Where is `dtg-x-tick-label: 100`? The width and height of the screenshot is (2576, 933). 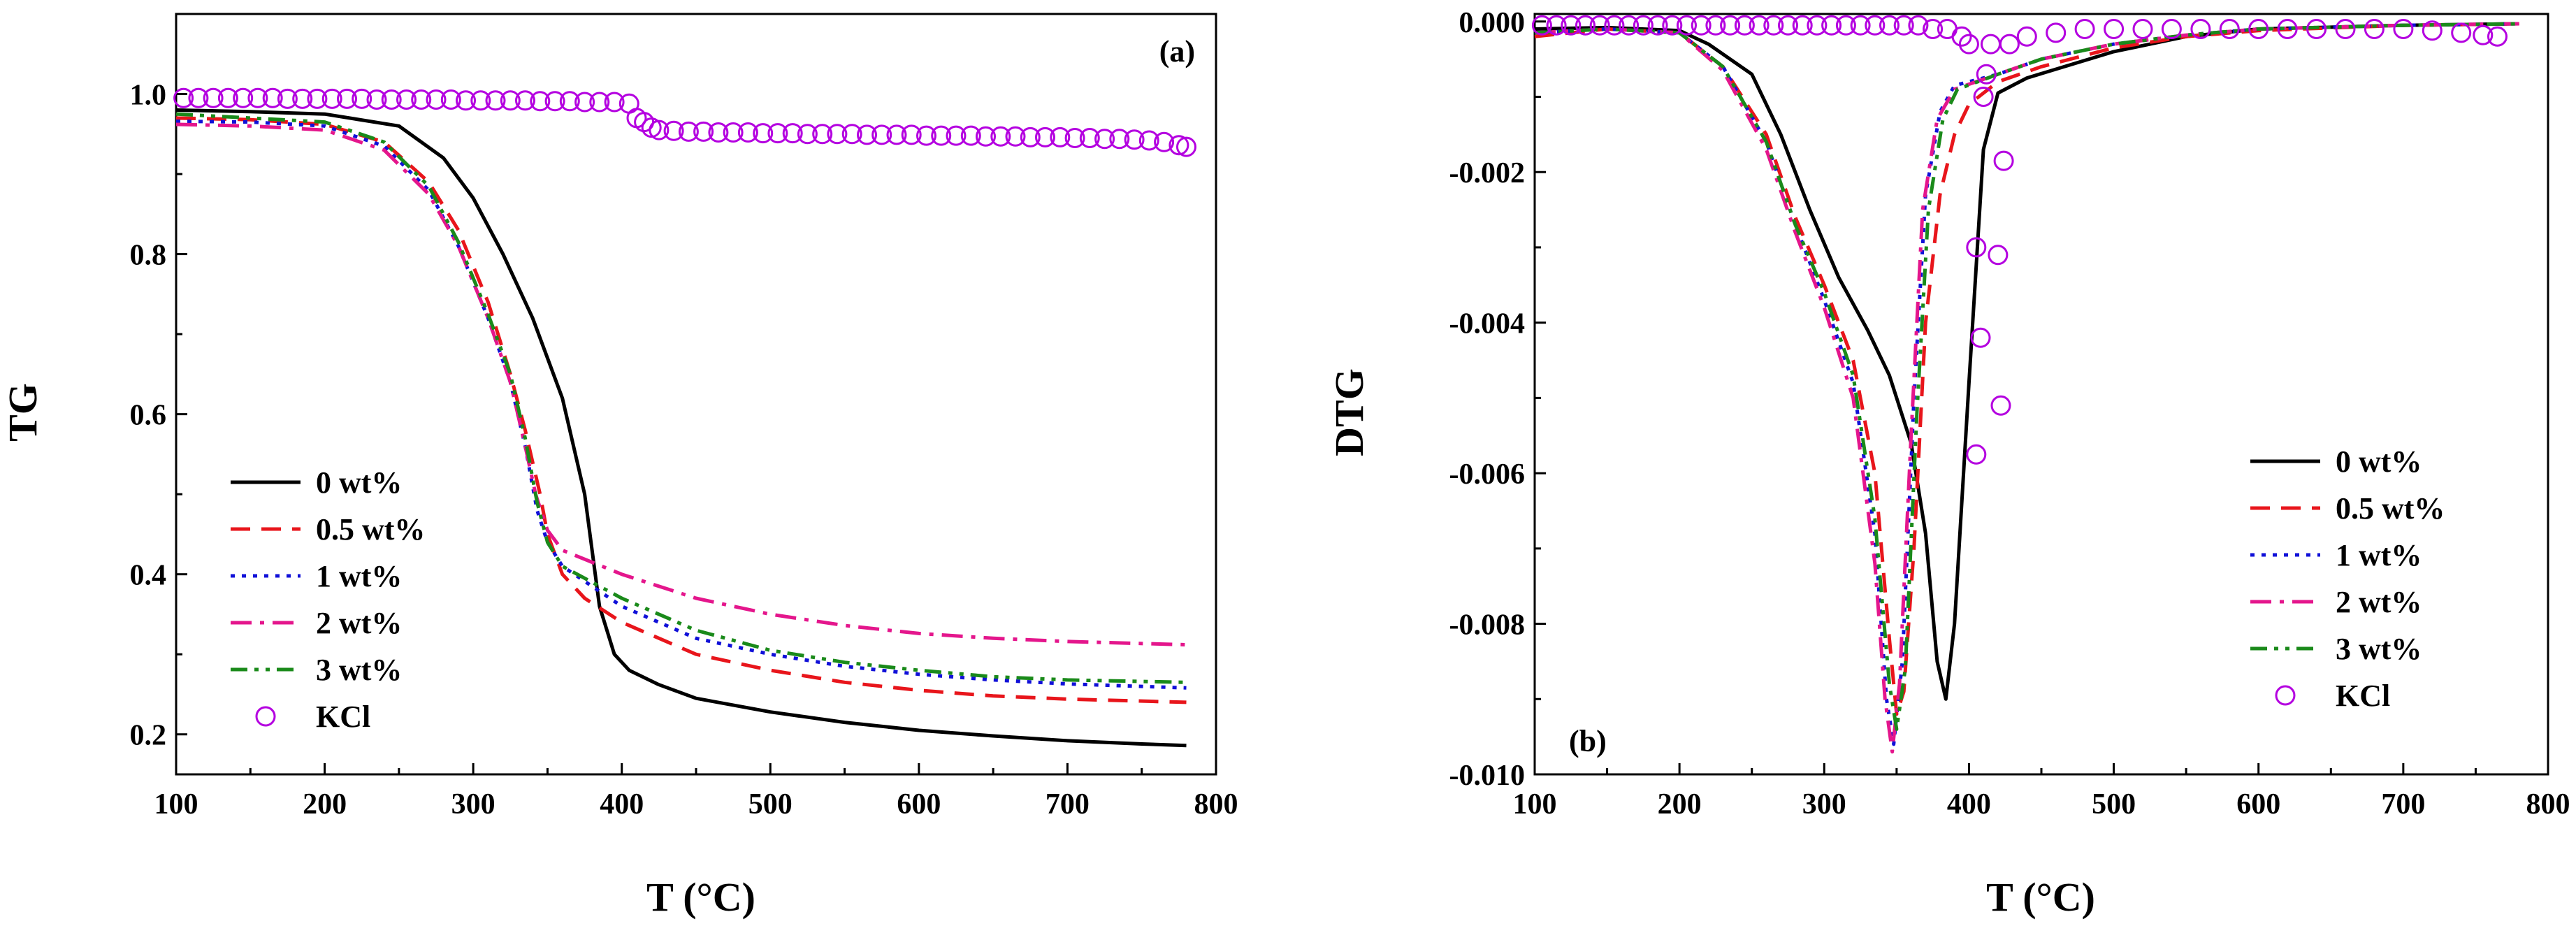
dtg-x-tick-label: 100 is located at coordinates (1535, 804).